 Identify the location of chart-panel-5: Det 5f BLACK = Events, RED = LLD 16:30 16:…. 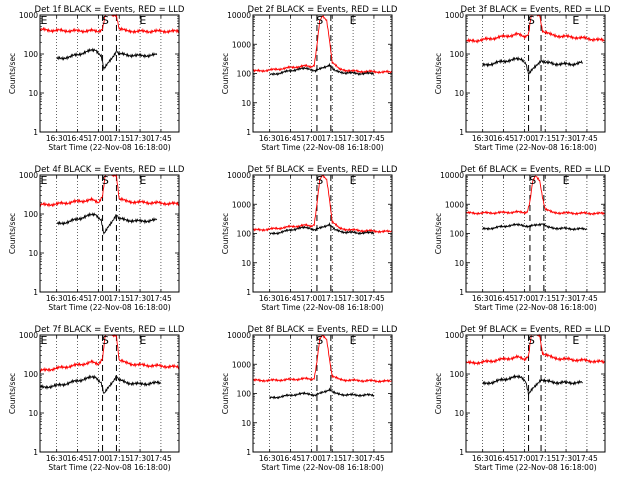
(309, 238).